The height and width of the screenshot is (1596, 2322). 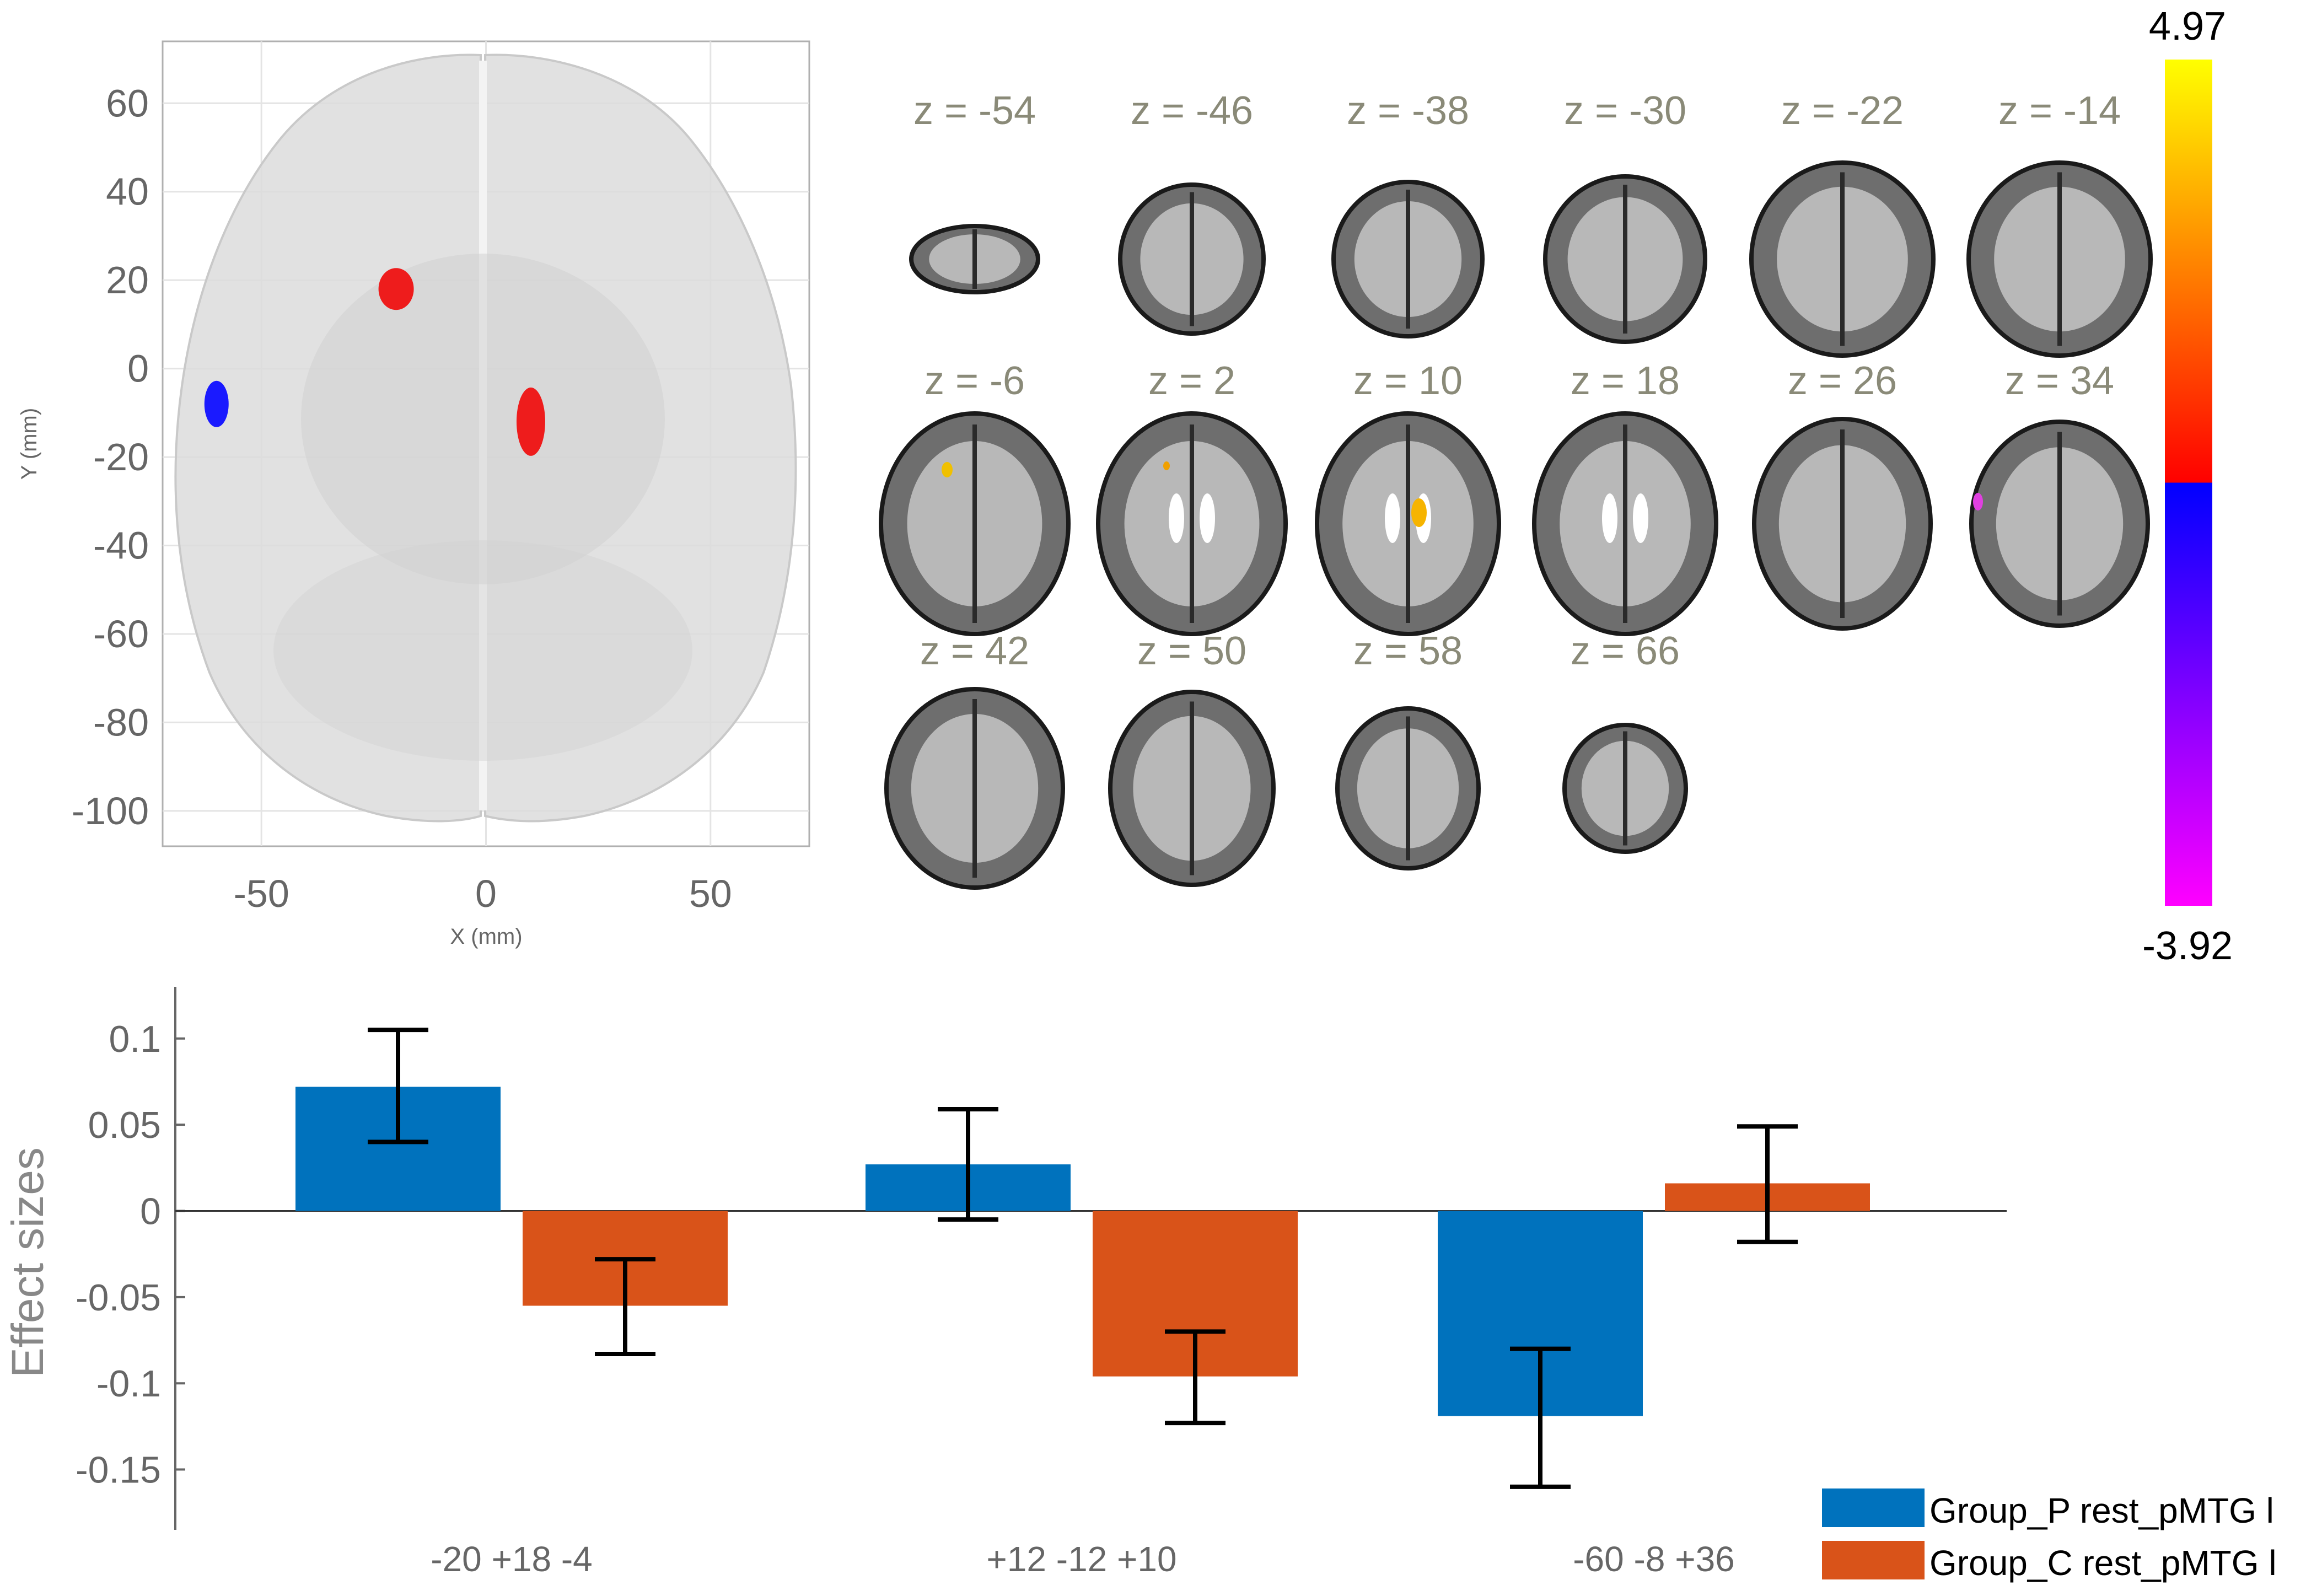 I want to click on glass-y-tick-label: -100, so click(x=110, y=810).